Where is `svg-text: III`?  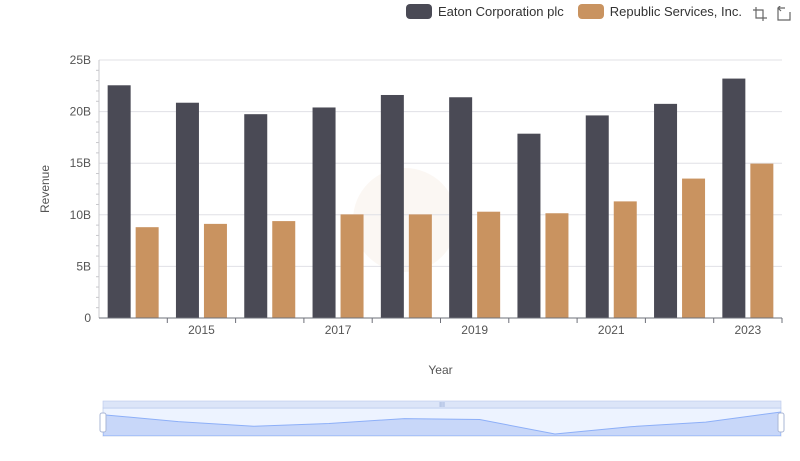 svg-text: III is located at coordinates (442, 405).